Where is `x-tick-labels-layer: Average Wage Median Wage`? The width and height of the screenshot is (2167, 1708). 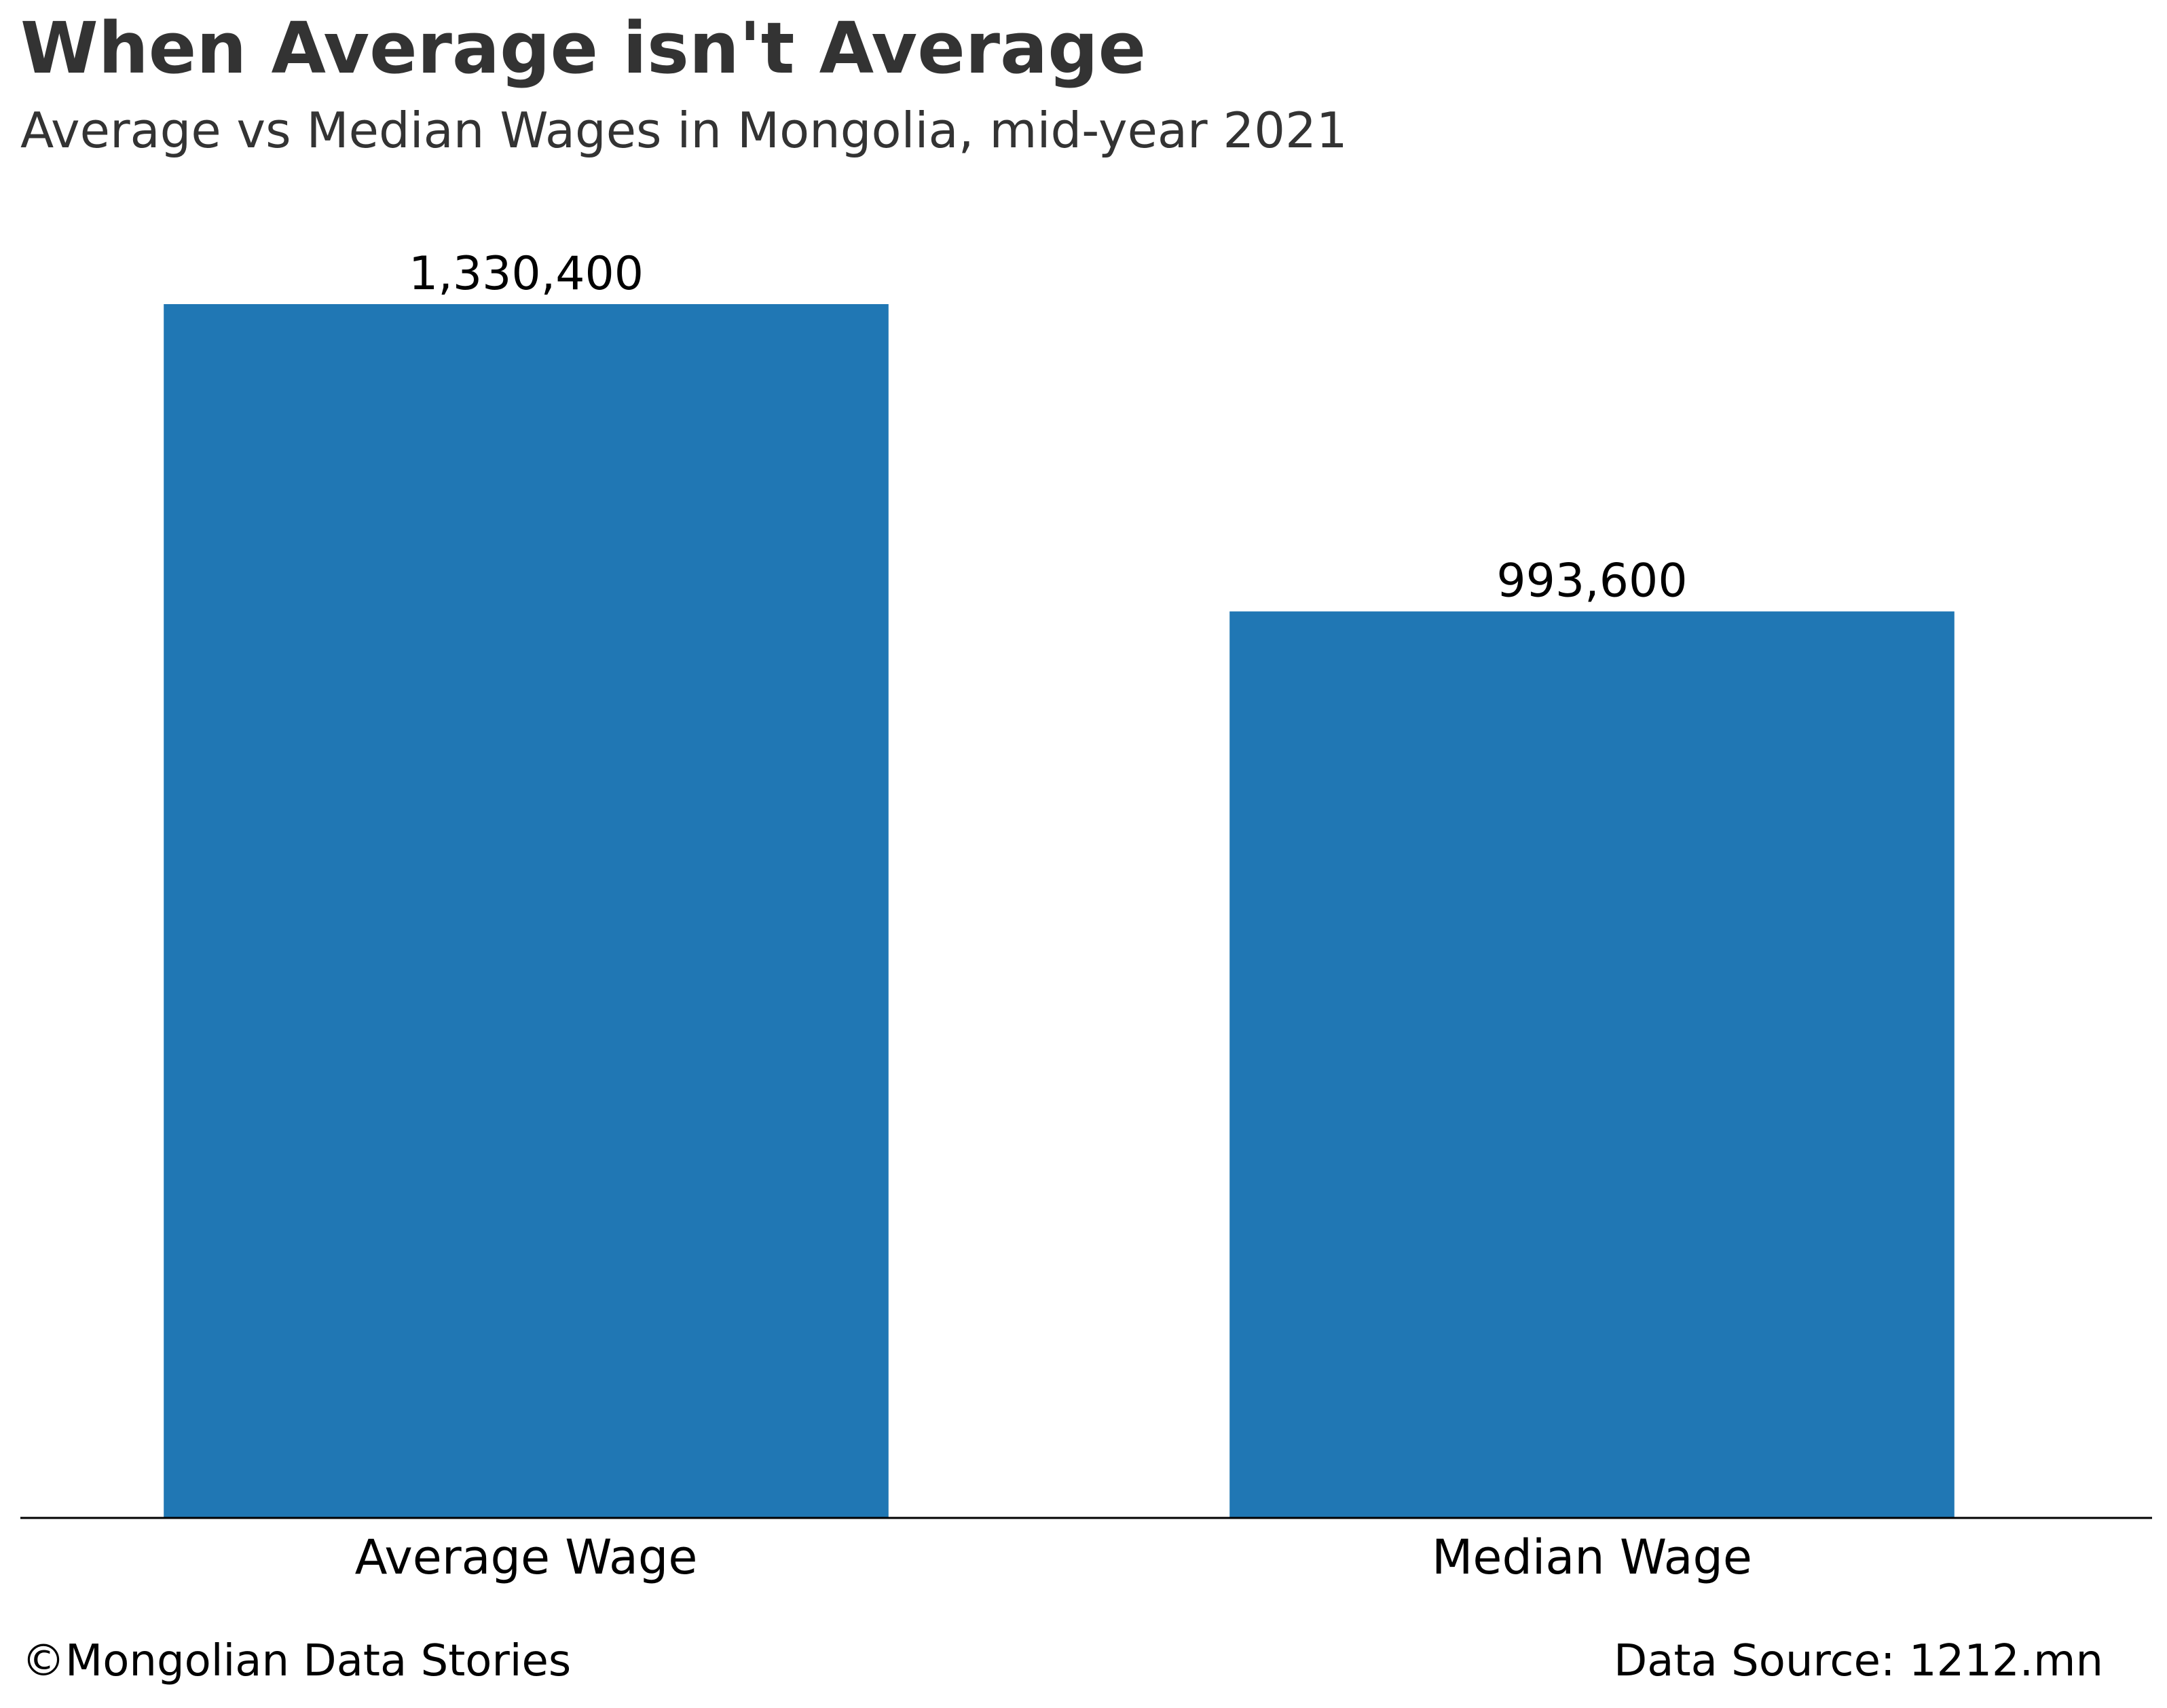 x-tick-labels-layer: Average Wage Median Wage is located at coordinates (1053, 1557).